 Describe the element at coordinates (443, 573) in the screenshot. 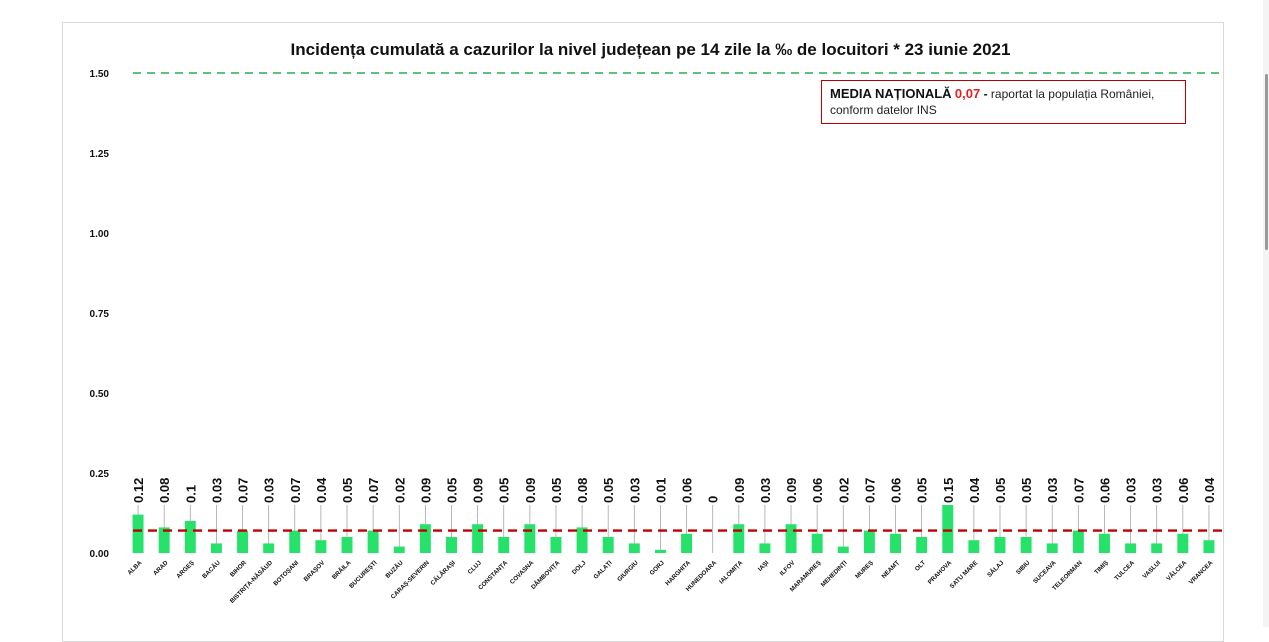

I see `x-tick-label: CĂLĂRAȘI` at that location.